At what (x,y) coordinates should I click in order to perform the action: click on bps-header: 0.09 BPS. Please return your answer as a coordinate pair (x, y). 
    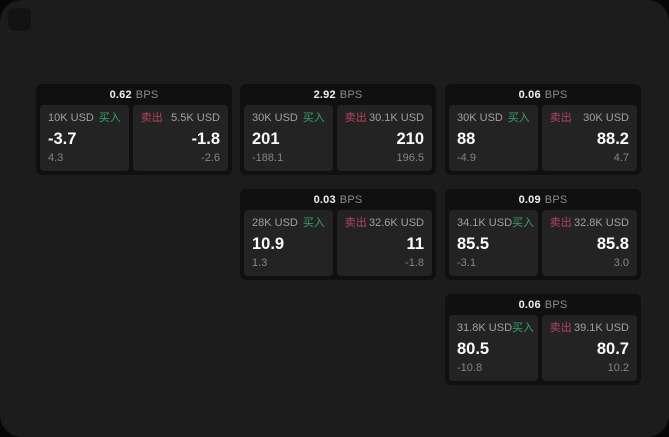
    Looking at the image, I should click on (543, 199).